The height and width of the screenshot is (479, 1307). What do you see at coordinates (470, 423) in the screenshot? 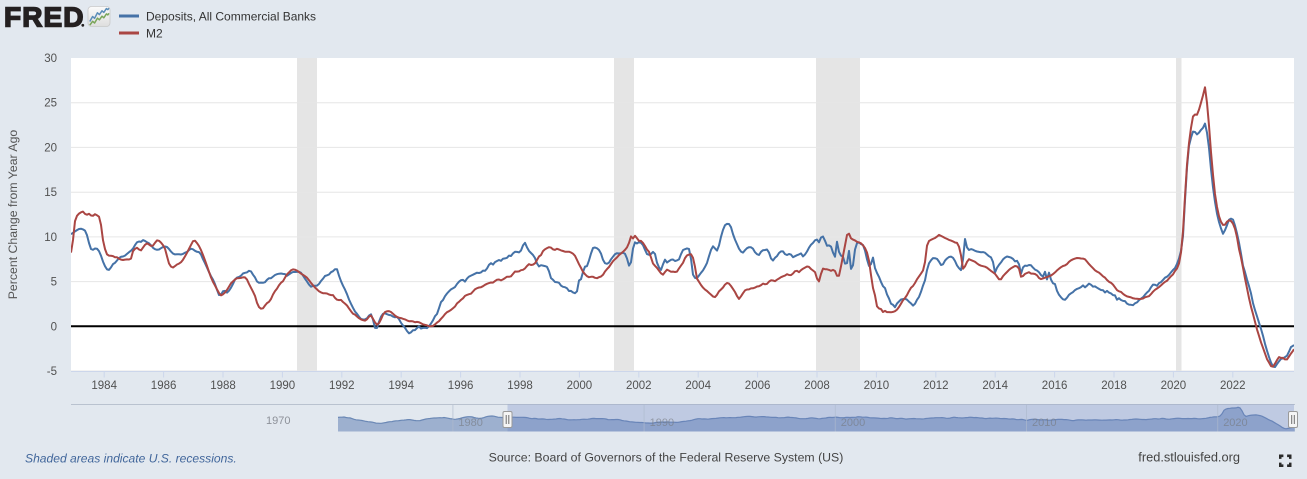
I see `svg-text: 1980` at bounding box center [470, 423].